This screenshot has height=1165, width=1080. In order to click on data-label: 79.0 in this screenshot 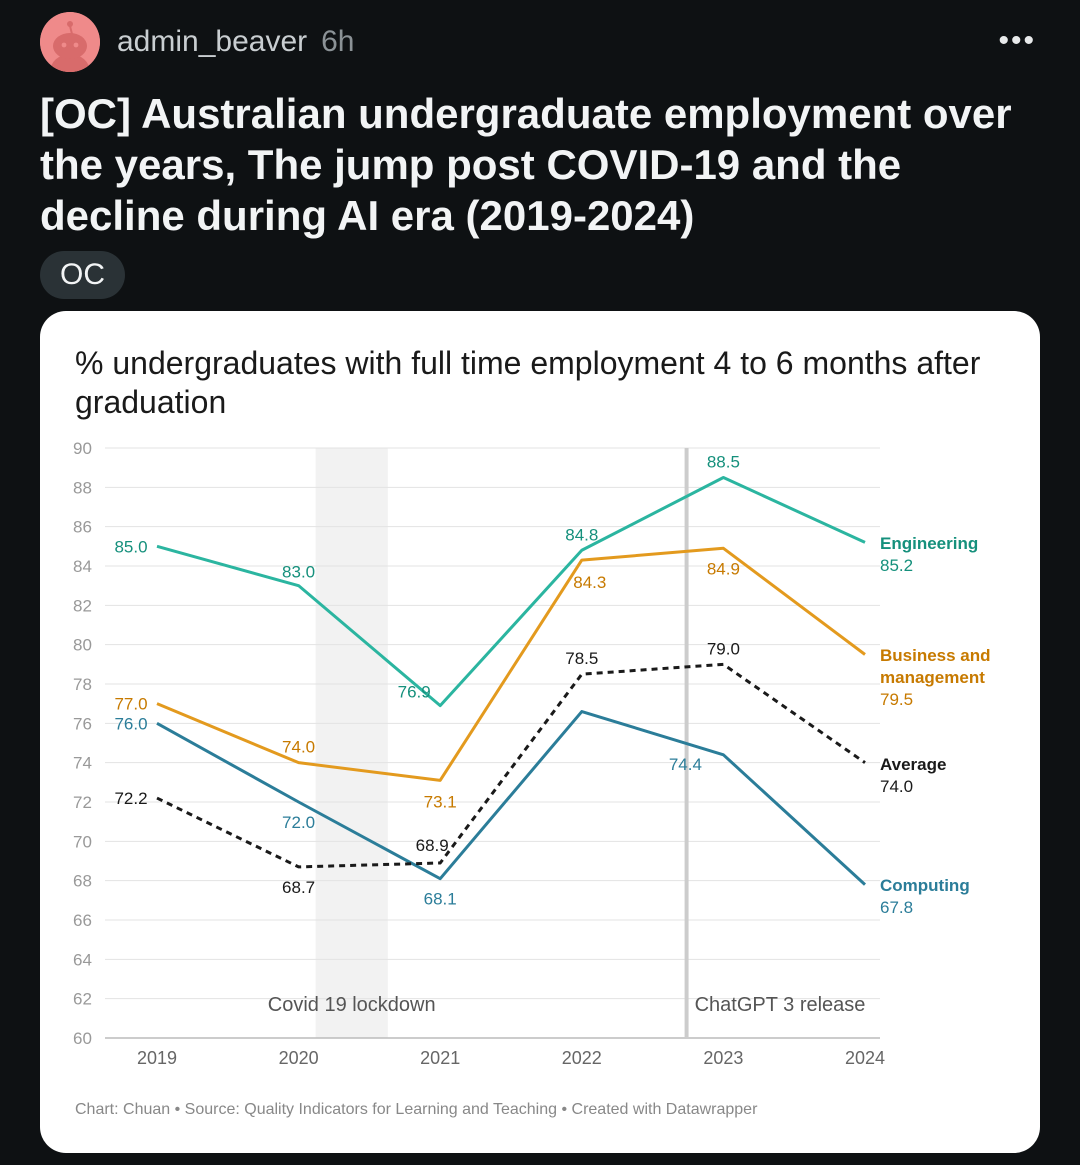, I will do `click(723, 648)`.